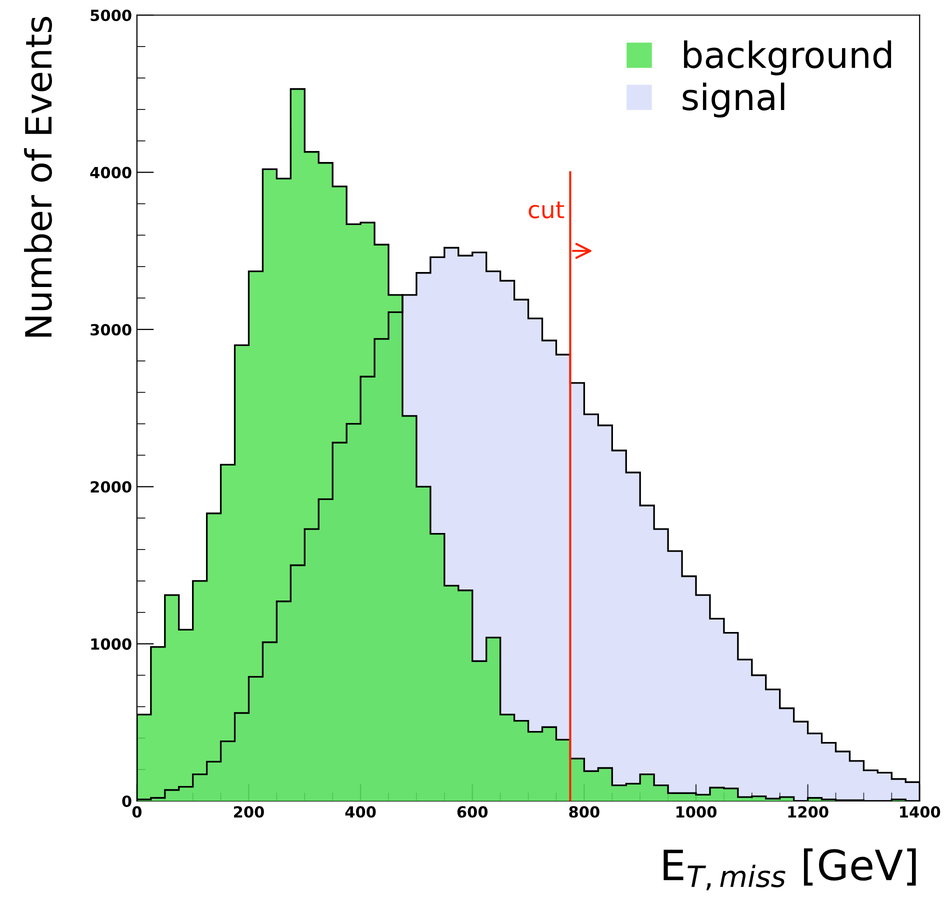 Image resolution: width=951 pixels, height=917 pixels. Describe the element at coordinates (111, 172) in the screenshot. I see `y-tick-label: 4000` at that location.